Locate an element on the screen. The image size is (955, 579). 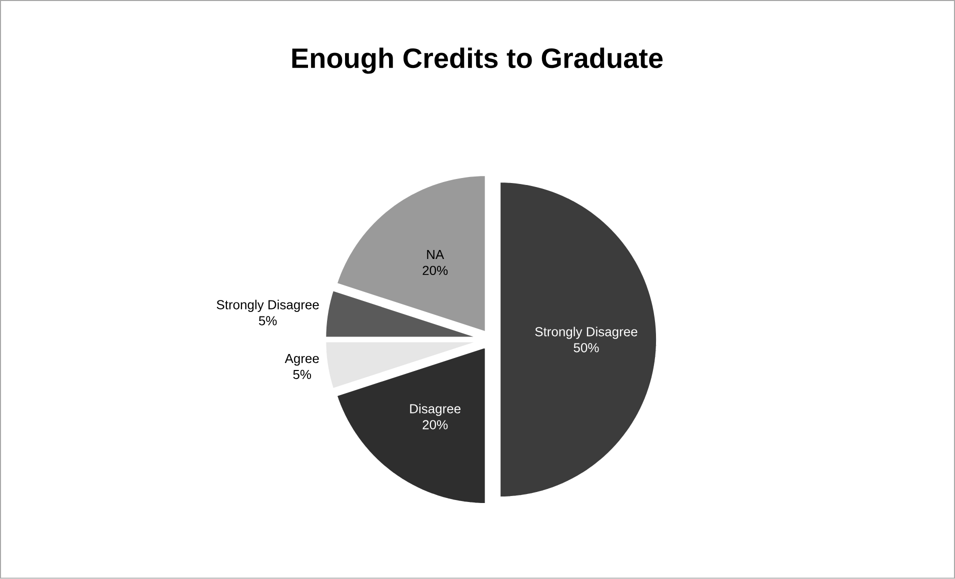
slice-label: Agree is located at coordinates (301, 360).